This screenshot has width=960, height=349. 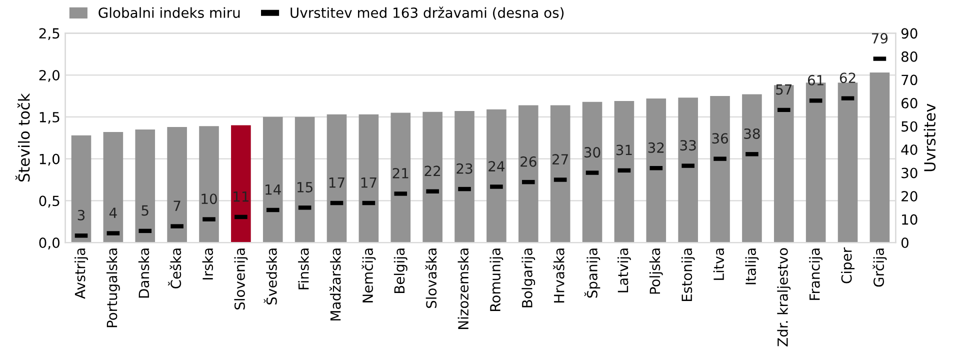 What do you see at coordinates (752, 266) in the screenshot?
I see `x-tick-label: Italija` at bounding box center [752, 266].